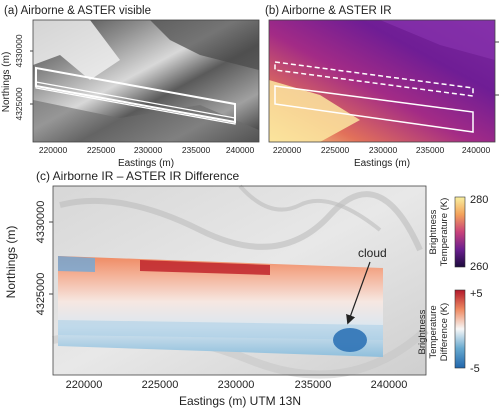 This screenshot has width=500, height=417. Describe the element at coordinates (6, 82) in the screenshot. I see `panel-a-ylabel: Northings (m)` at that location.